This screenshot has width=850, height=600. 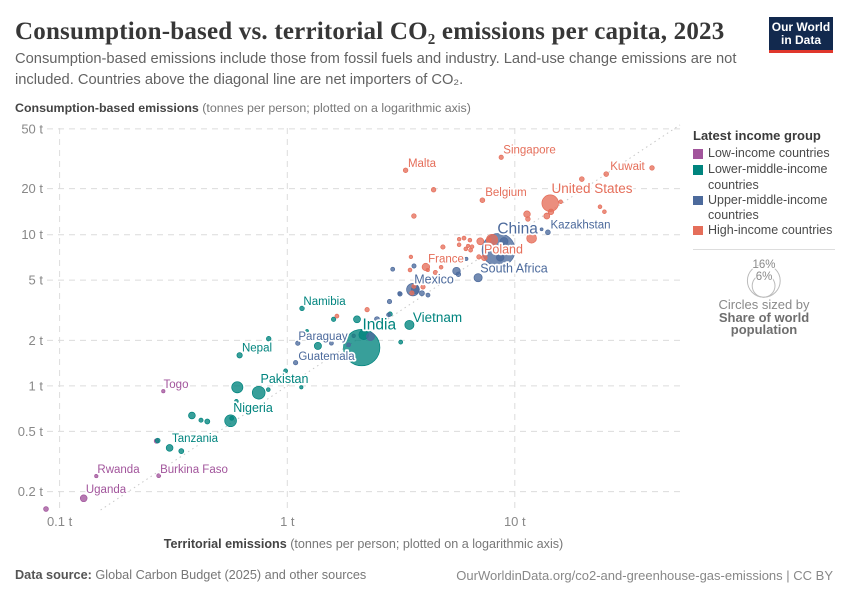 What do you see at coordinates (32, 128) in the screenshot?
I see `svg-text: 50 t` at bounding box center [32, 128].